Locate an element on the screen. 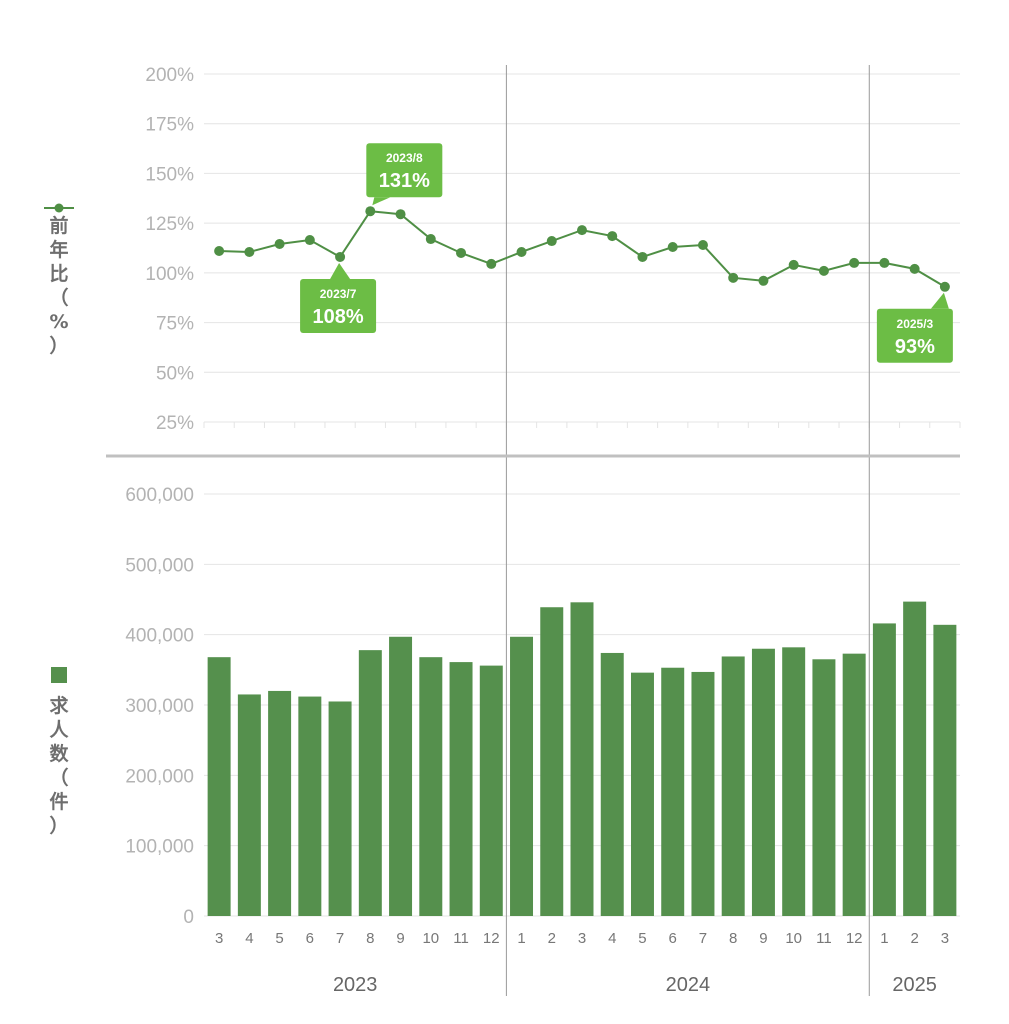 This screenshot has height=1024, width=1009. x-year-label: 2023 is located at coordinates (355, 985).